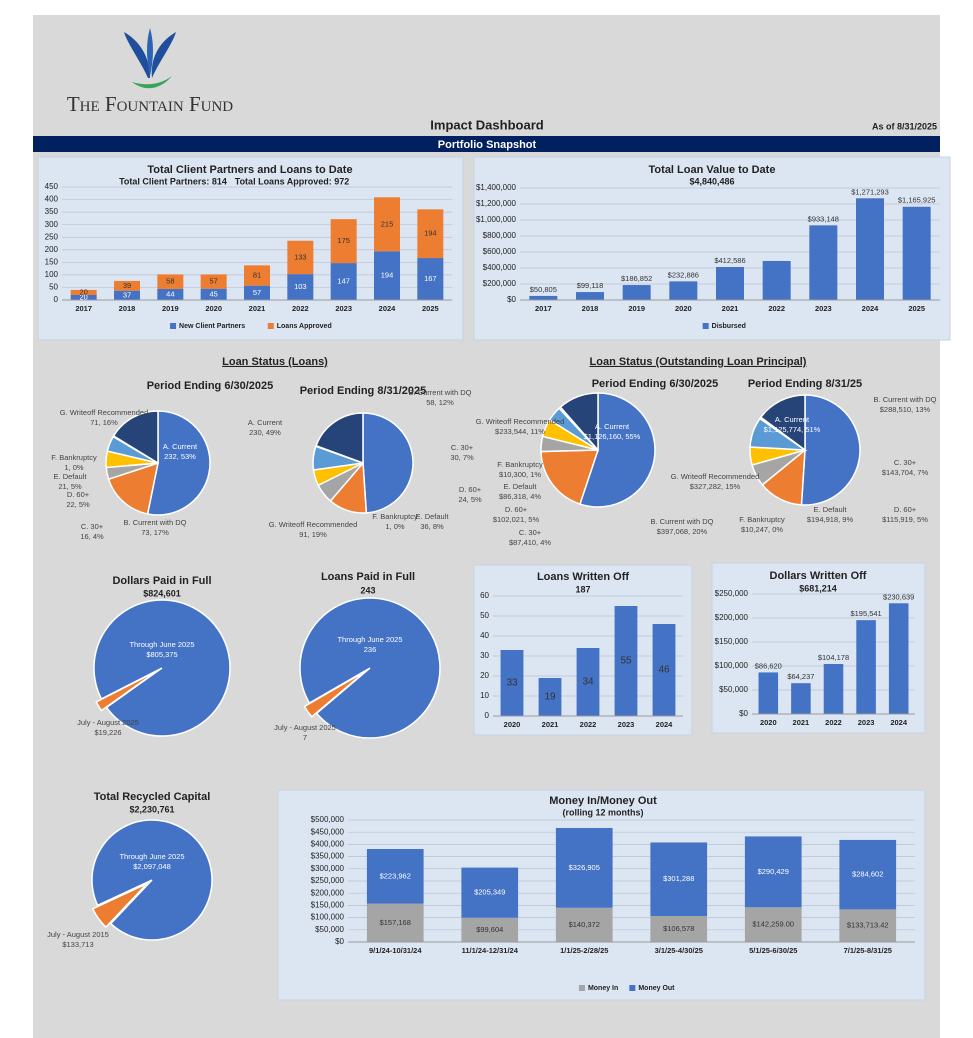  Describe the element at coordinates (792, 429) in the screenshot. I see `slice-value: $1,125,774, 51%` at that location.